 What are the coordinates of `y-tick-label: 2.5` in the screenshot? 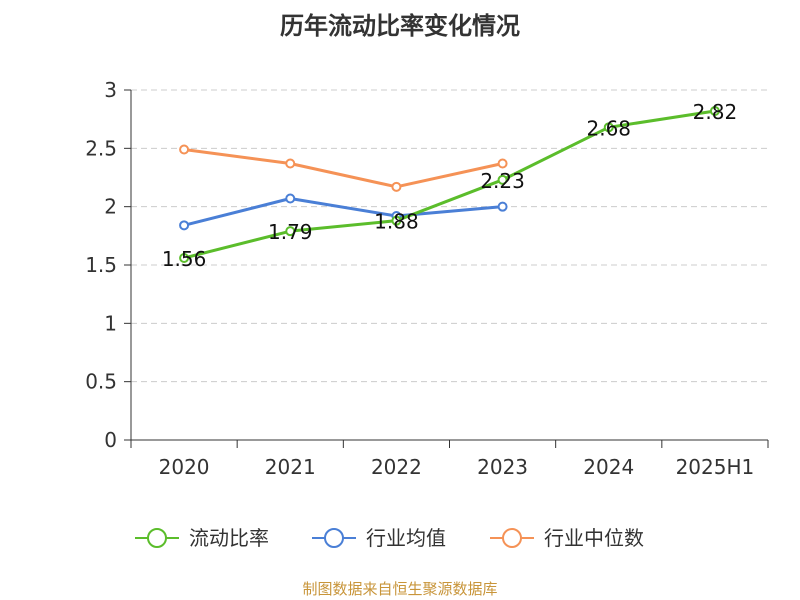 It's located at (101, 148).